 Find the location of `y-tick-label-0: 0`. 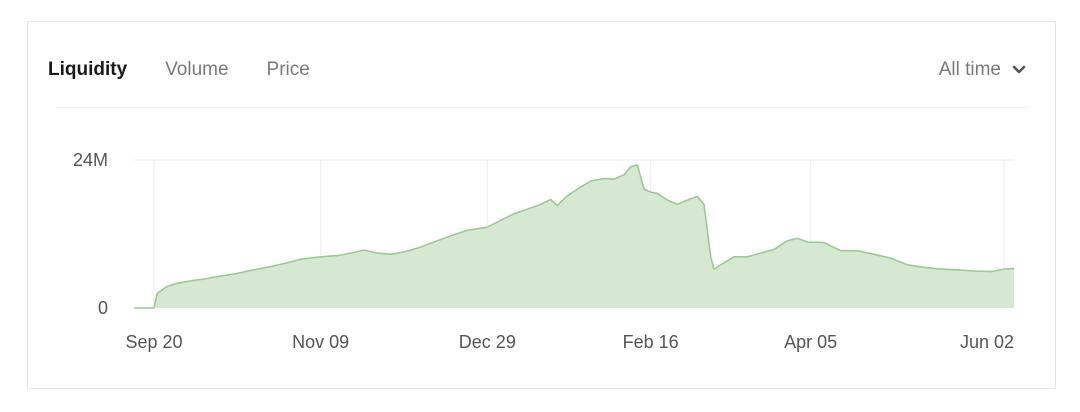

y-tick-label-0: 0 is located at coordinates (103, 308).